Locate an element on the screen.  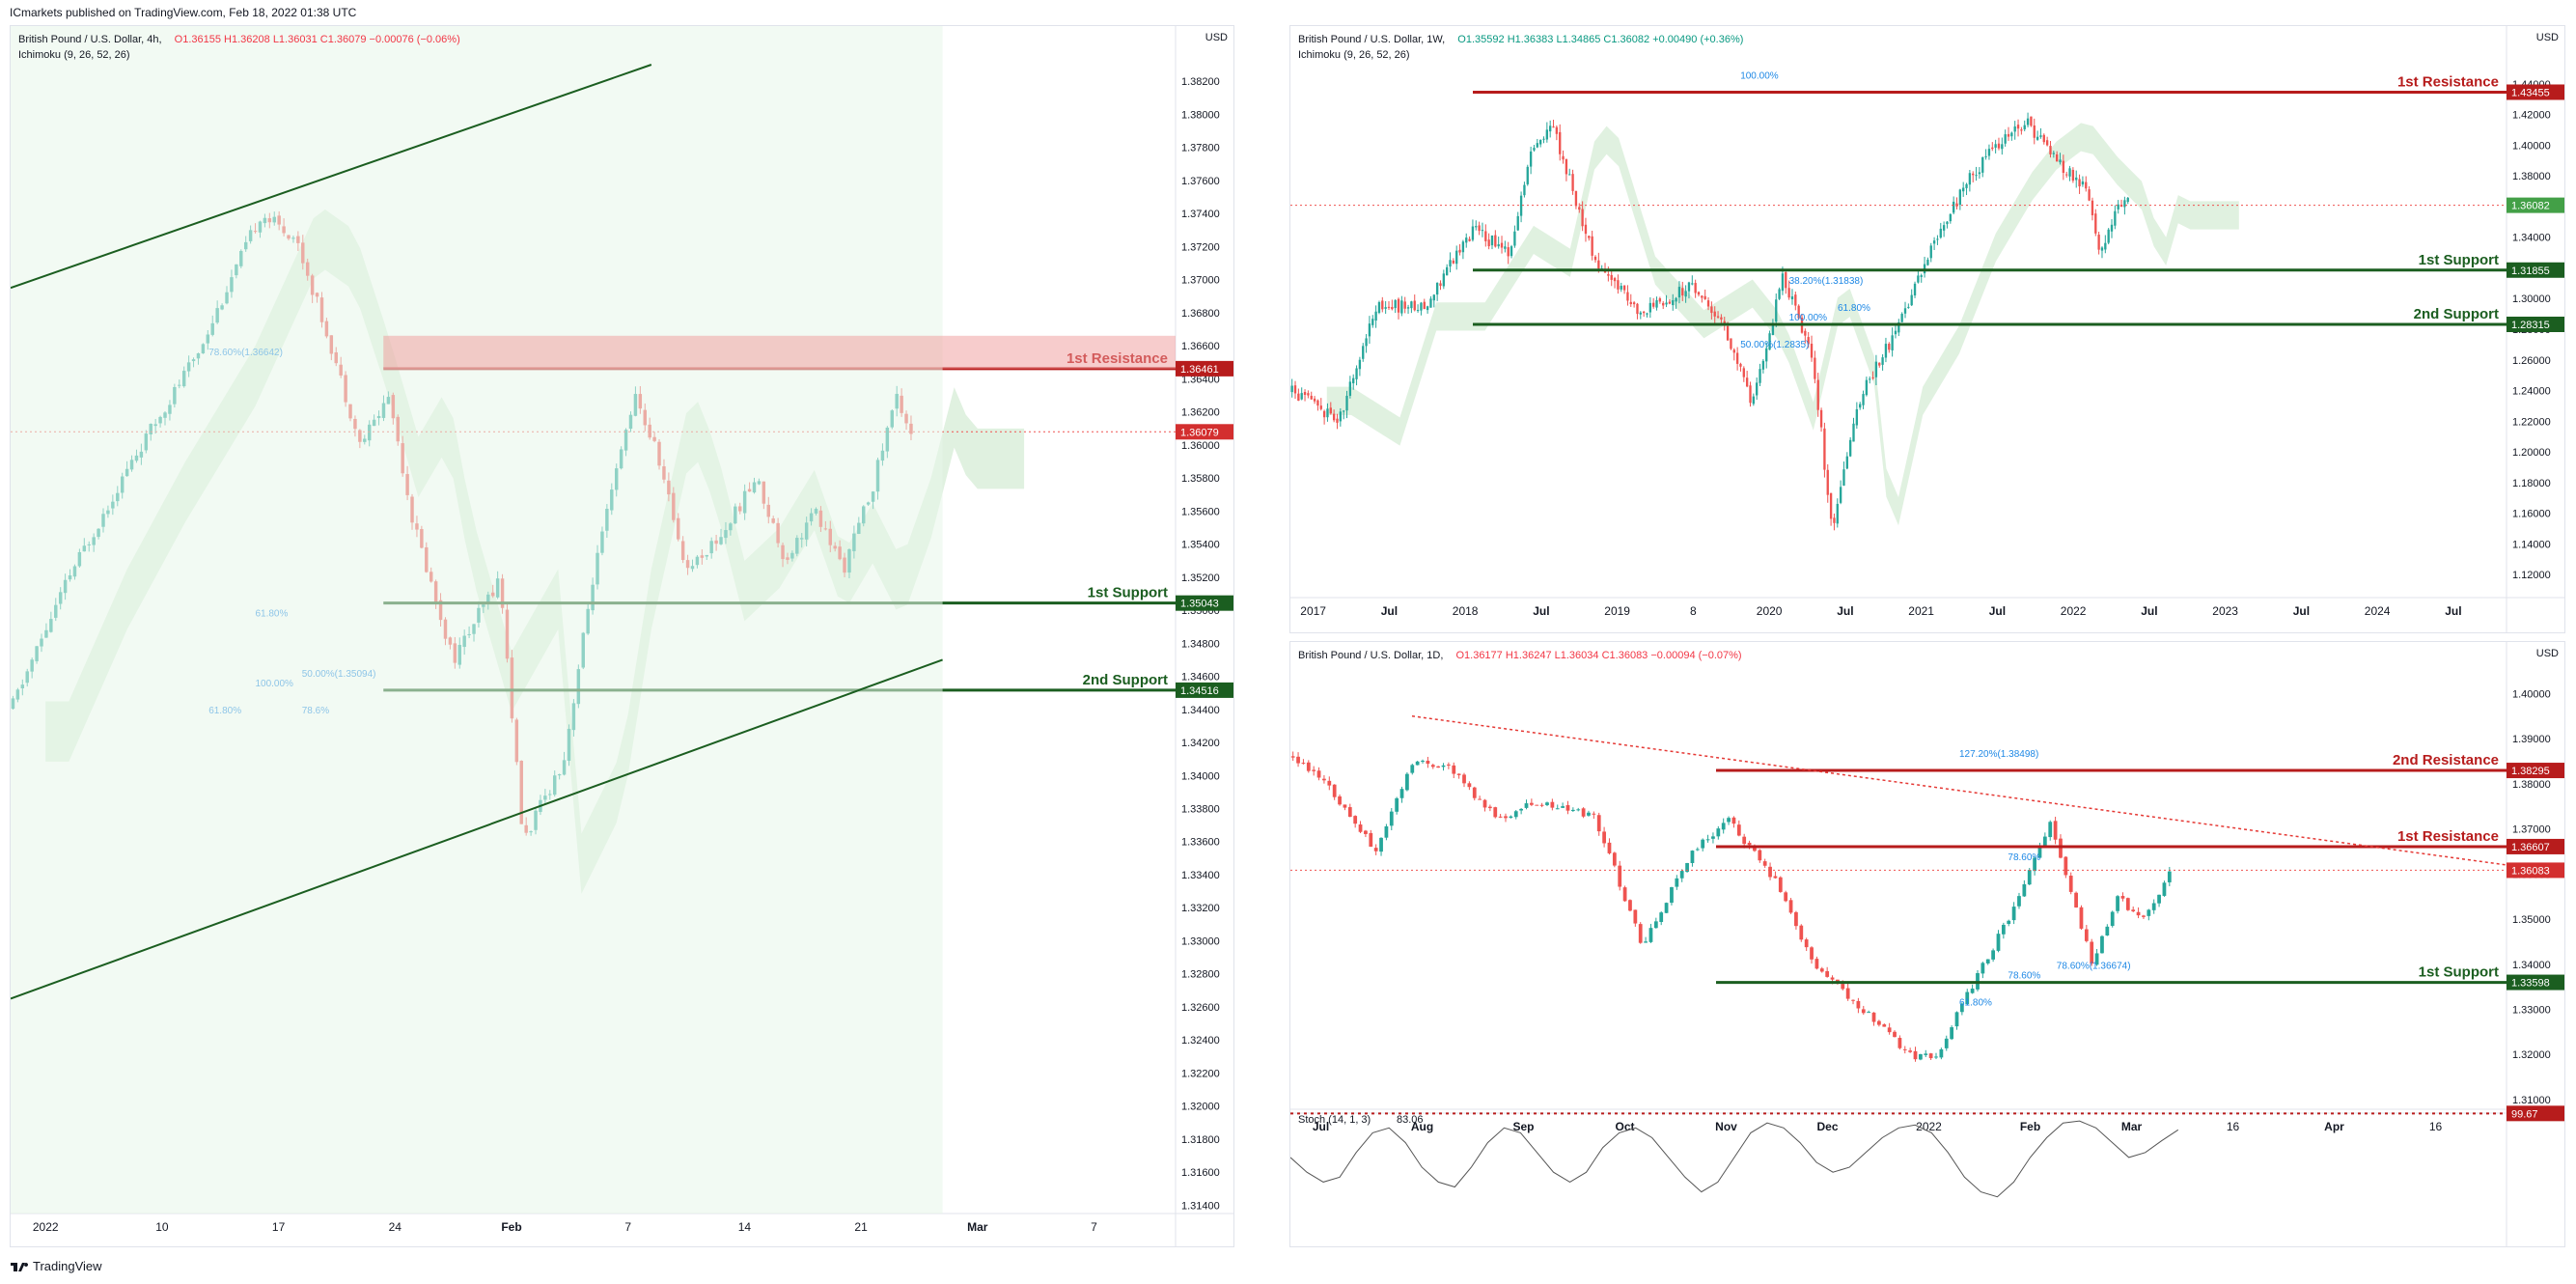
y-tick-label: 1.36600 is located at coordinates (1200, 347).